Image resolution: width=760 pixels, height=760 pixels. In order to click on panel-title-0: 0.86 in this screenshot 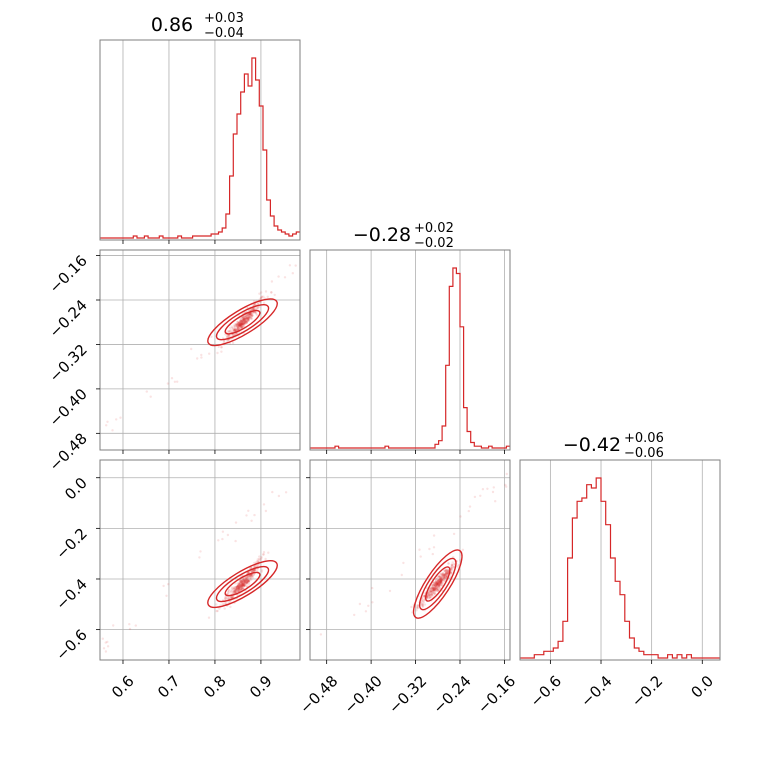, I will do `click(172, 25)`.